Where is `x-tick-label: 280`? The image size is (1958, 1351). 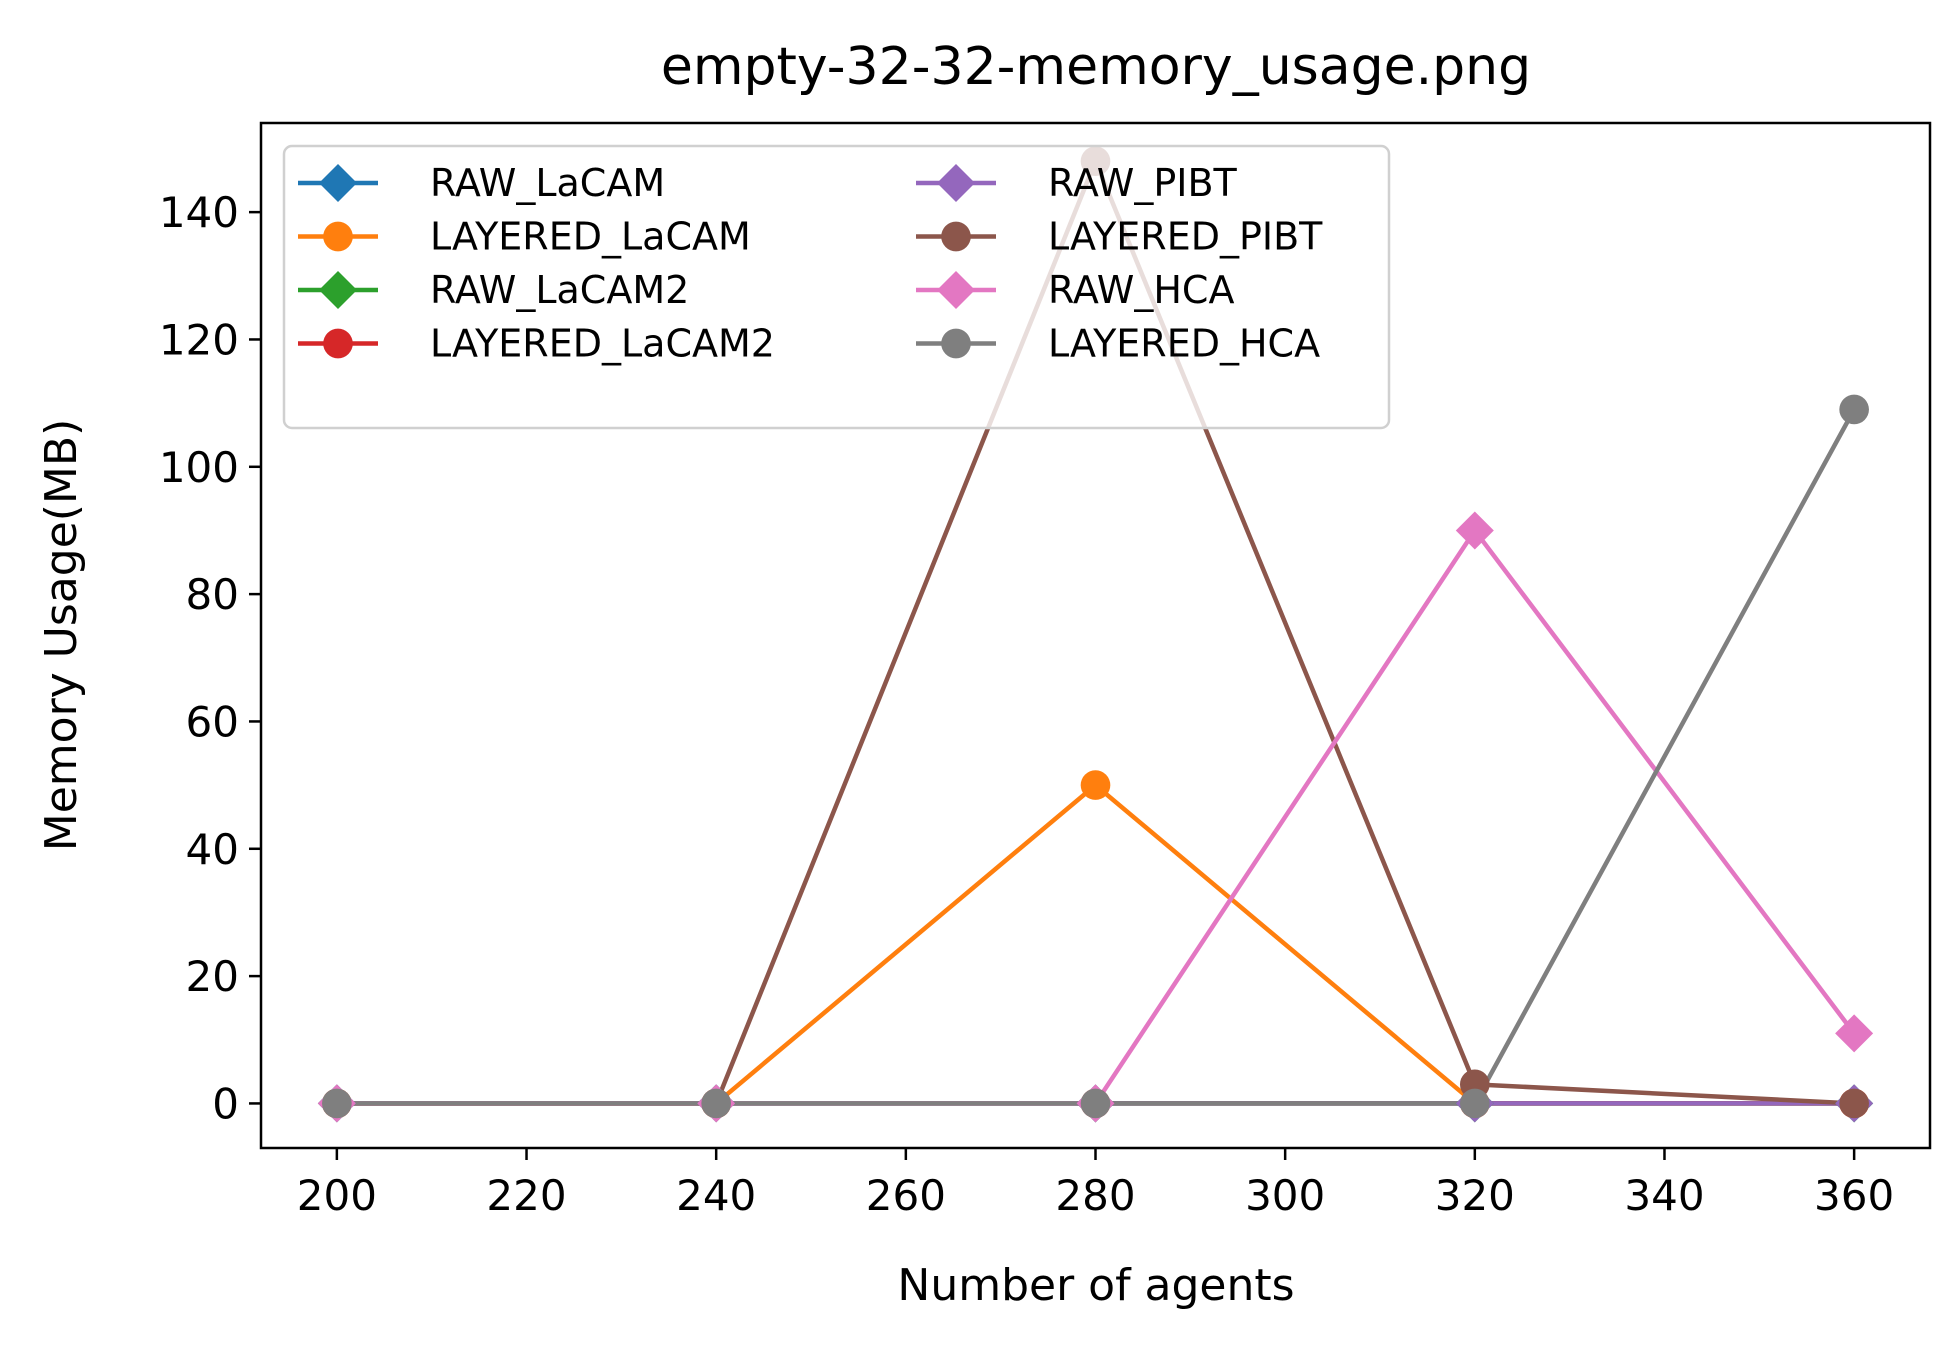 x-tick-label: 280 is located at coordinates (1095, 1195).